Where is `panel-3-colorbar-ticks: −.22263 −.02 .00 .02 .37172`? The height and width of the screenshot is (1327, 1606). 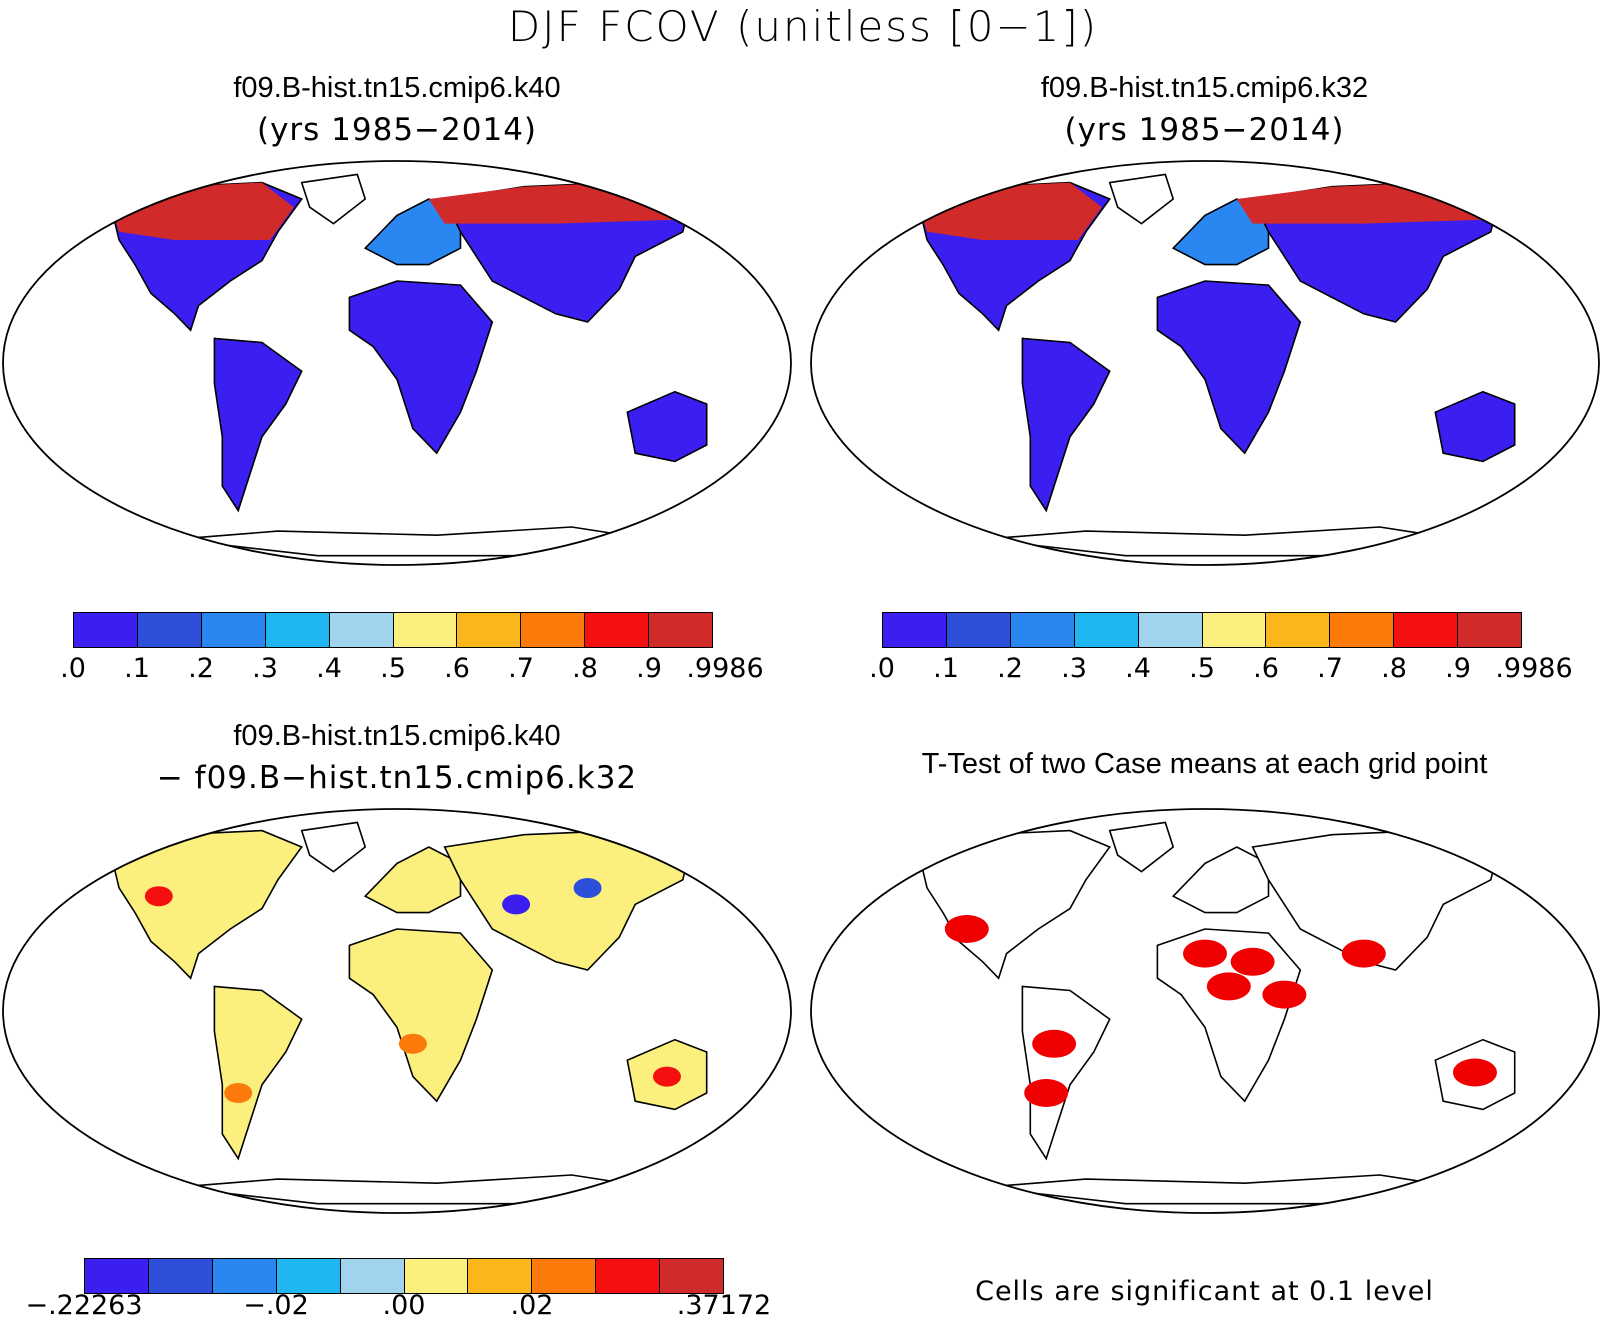
panel-3-colorbar-ticks: −.22263 −.02 .00 .02 .37172 is located at coordinates (398, 1307).